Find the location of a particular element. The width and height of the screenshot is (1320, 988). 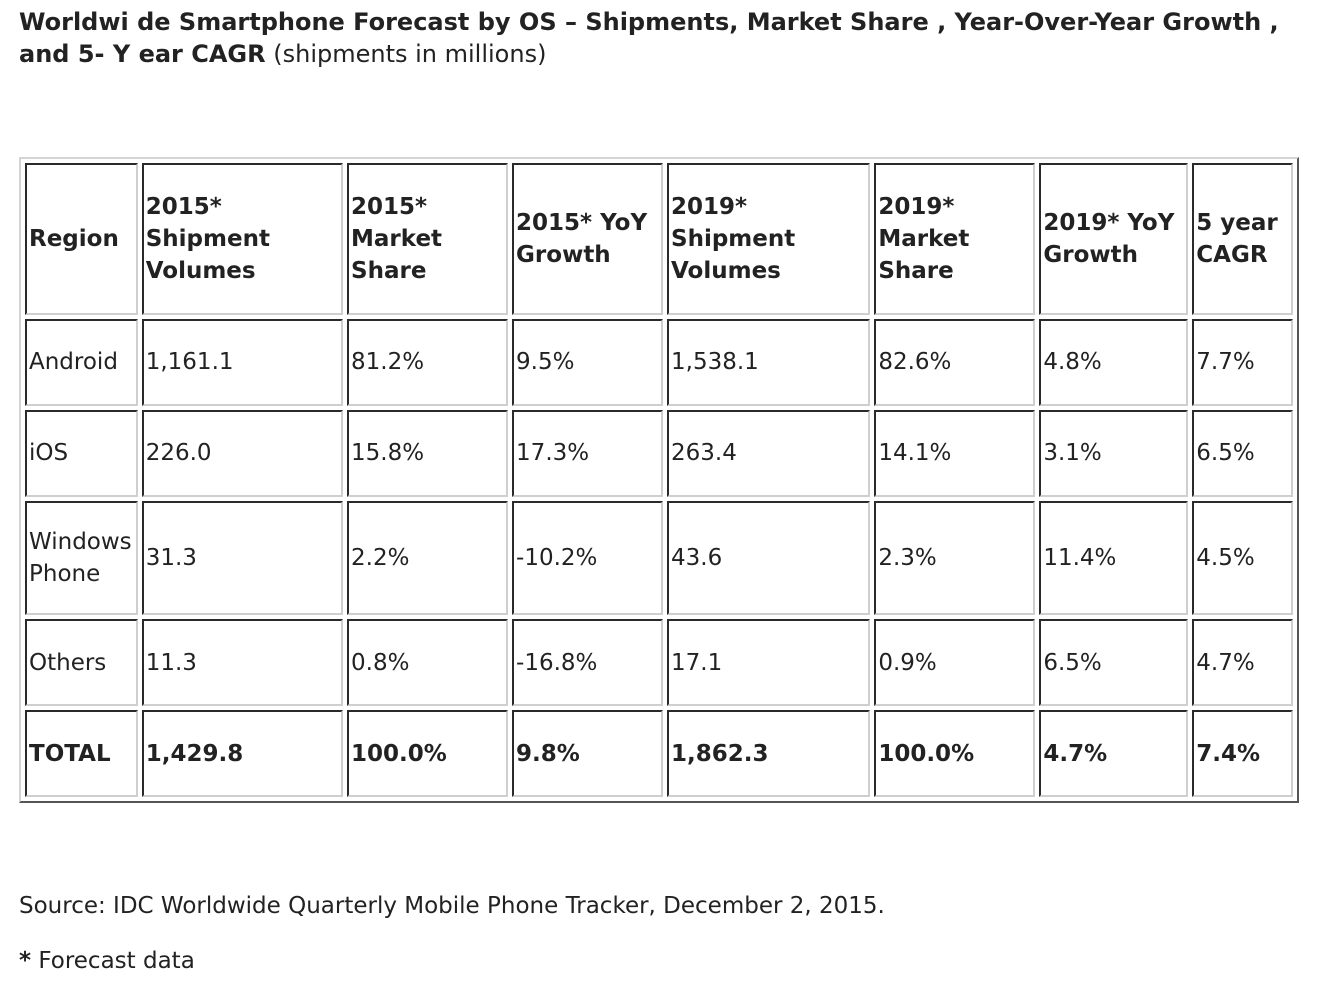

header-2015-shipment-volumes: 2015* Shipment Volumes is located at coordinates (242, 239).